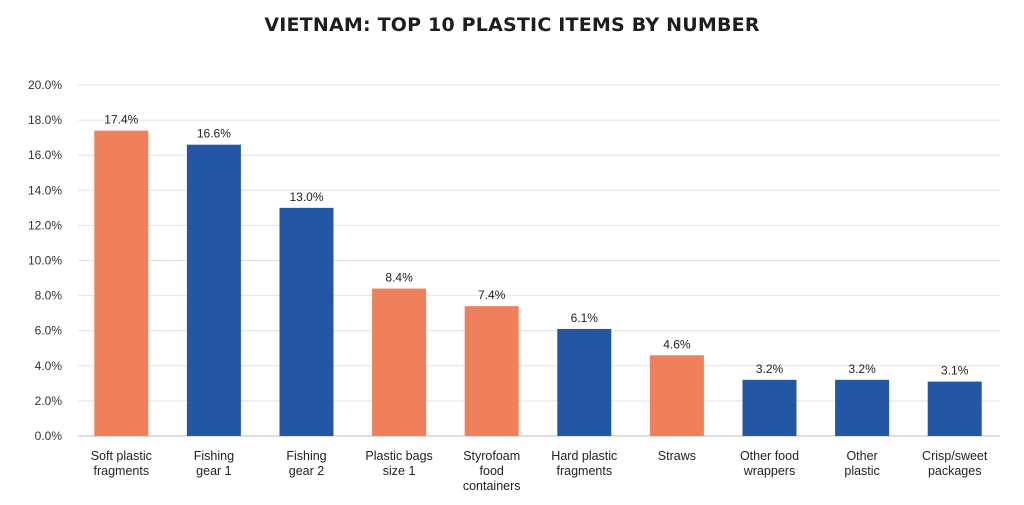  What do you see at coordinates (861, 463) in the screenshot?
I see `category-label: Other plastic` at bounding box center [861, 463].